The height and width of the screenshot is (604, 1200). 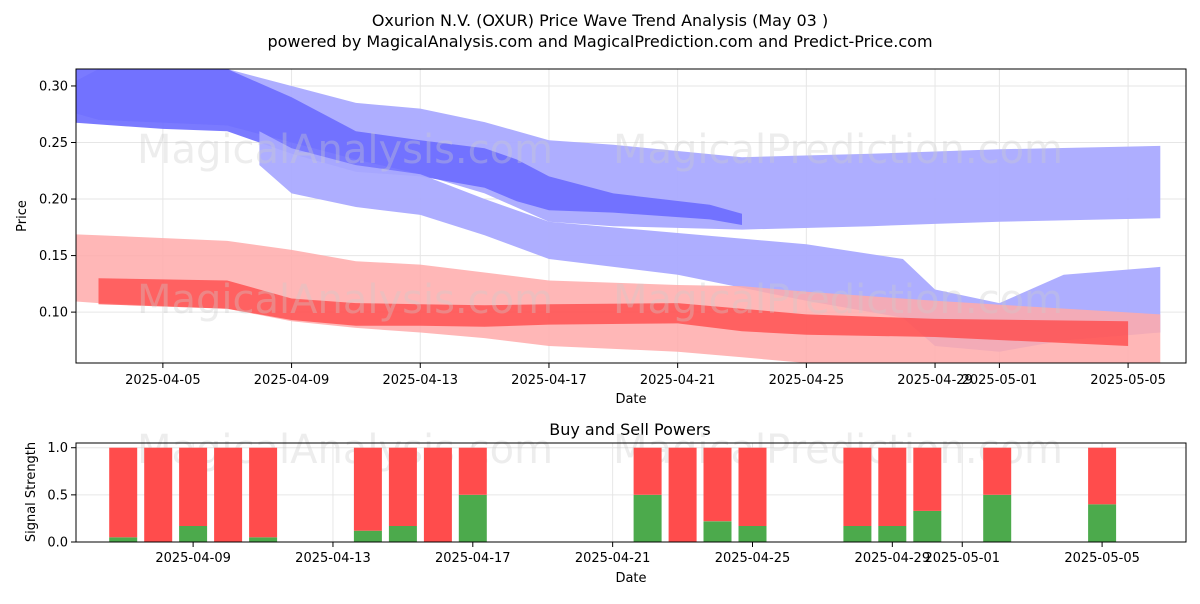 I want to click on price-y-tick-label: 0.20, so click(x=53, y=200).